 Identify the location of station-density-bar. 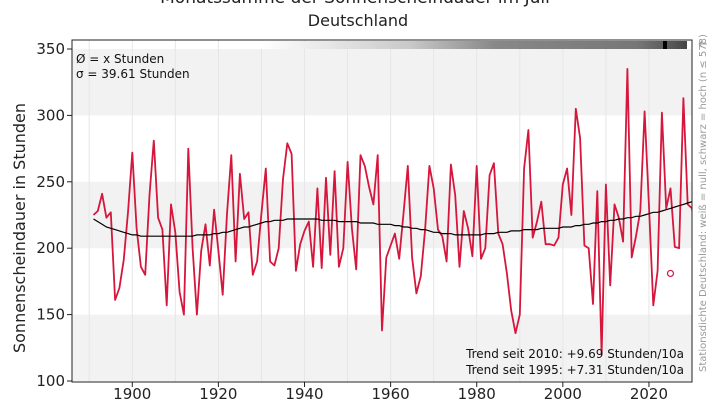
(473, 45).